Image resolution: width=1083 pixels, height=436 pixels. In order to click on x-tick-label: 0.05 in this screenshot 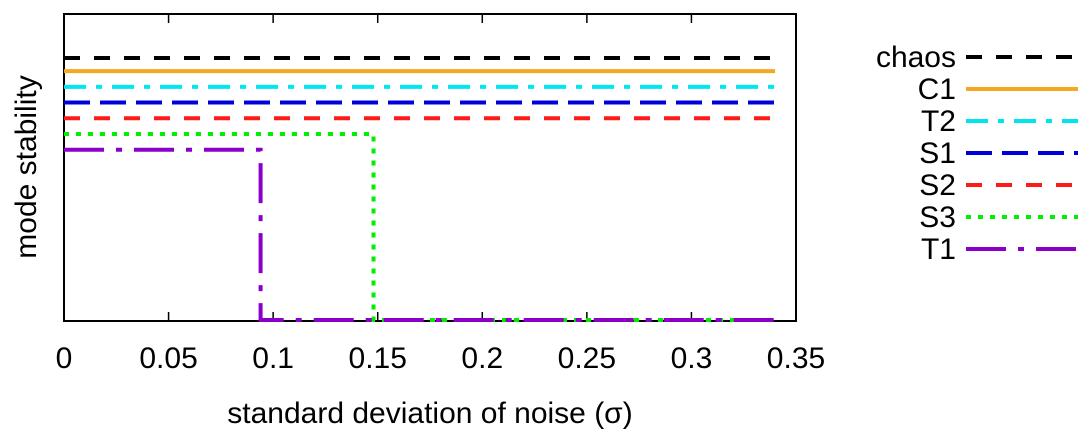, I will do `click(168, 358)`.